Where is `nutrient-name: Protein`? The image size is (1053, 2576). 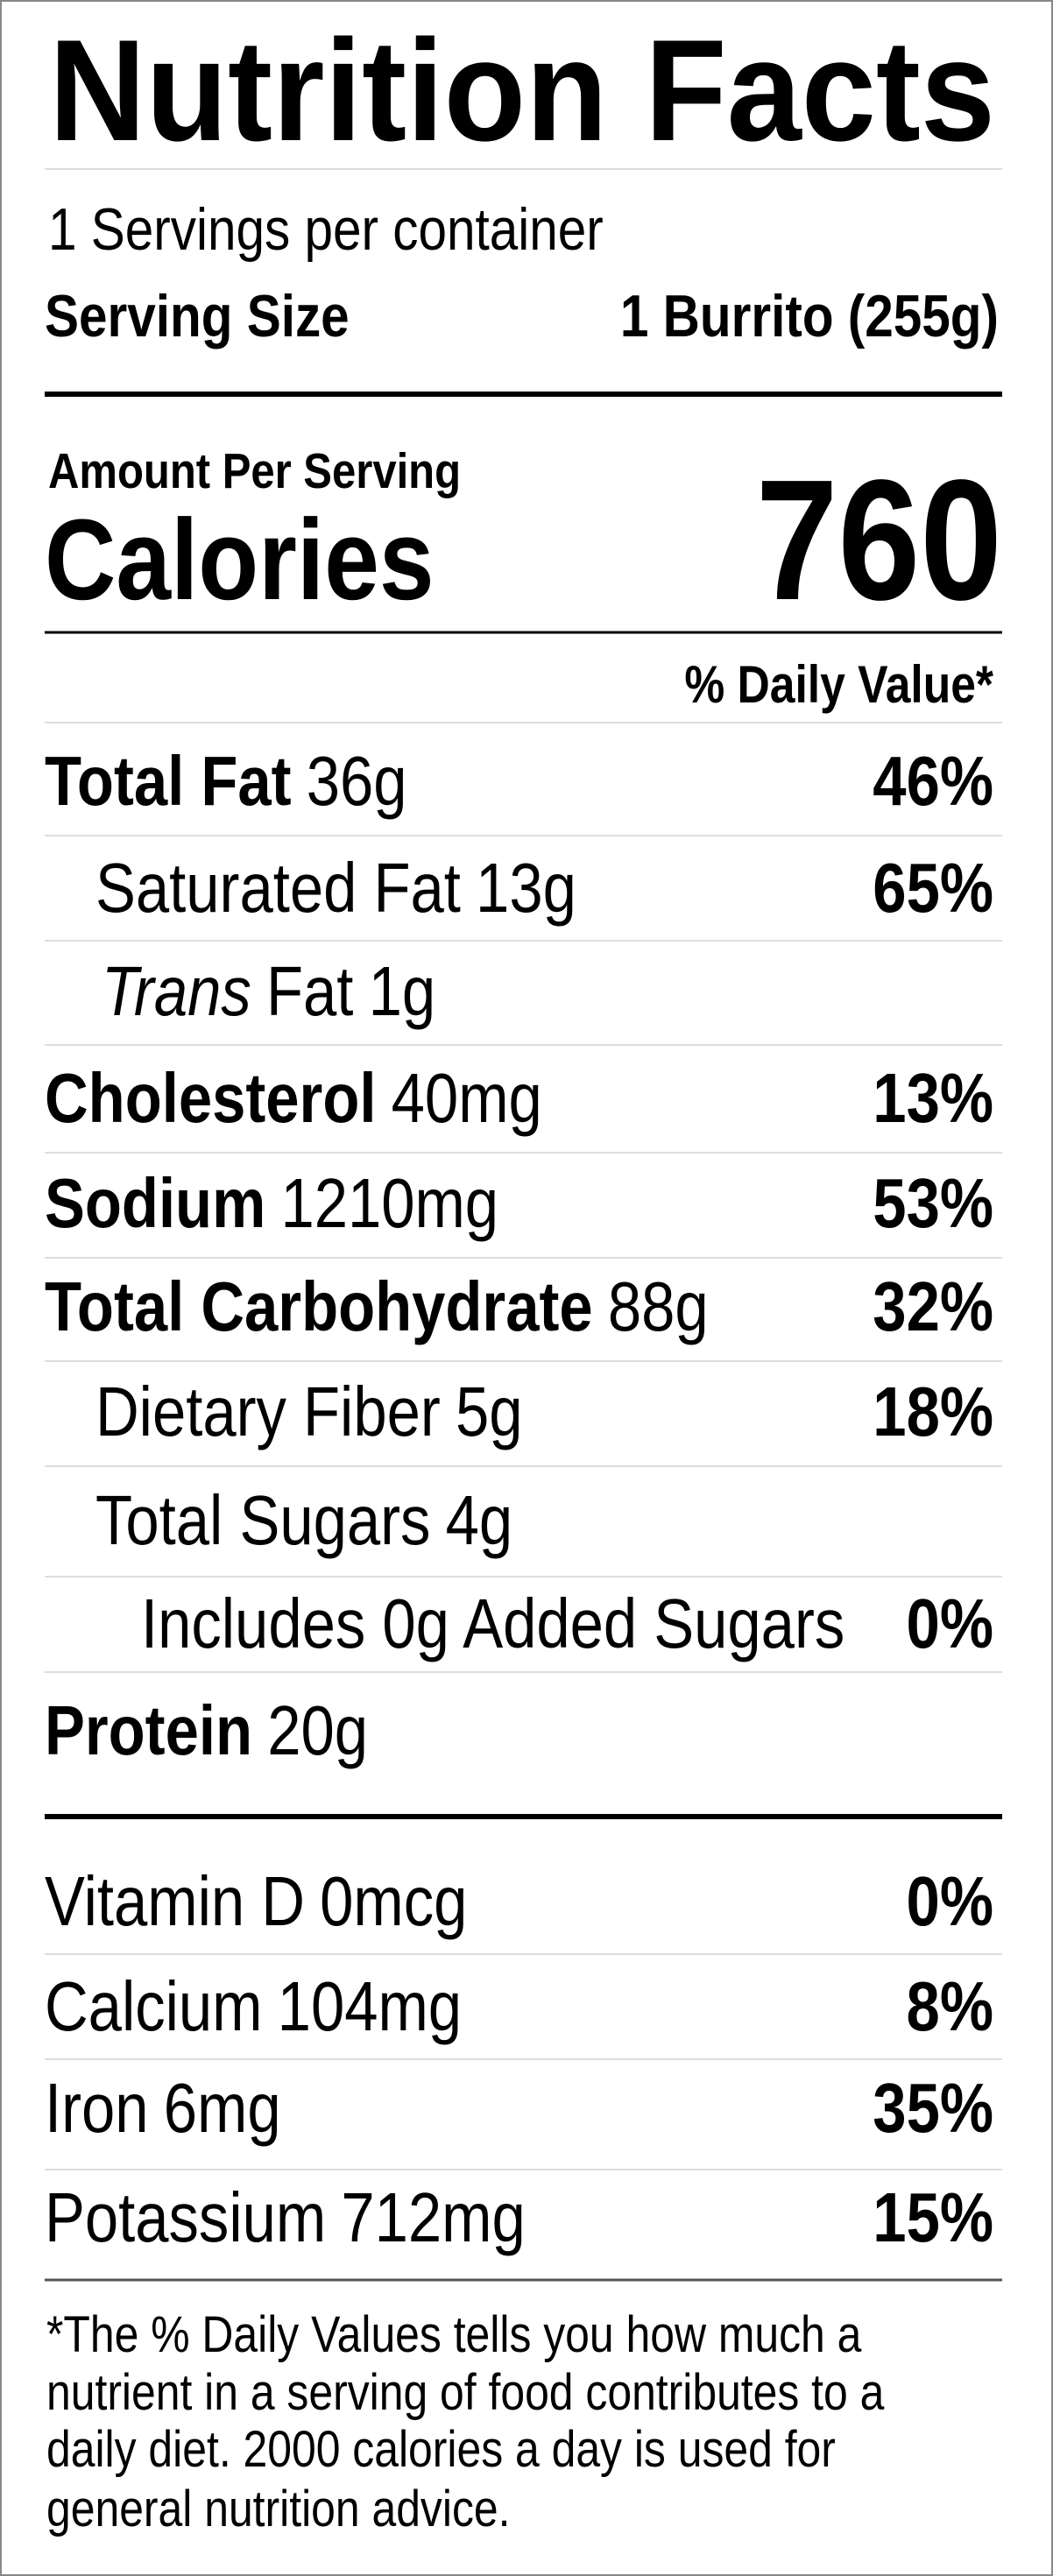 nutrient-name: Protein is located at coordinates (148, 1729).